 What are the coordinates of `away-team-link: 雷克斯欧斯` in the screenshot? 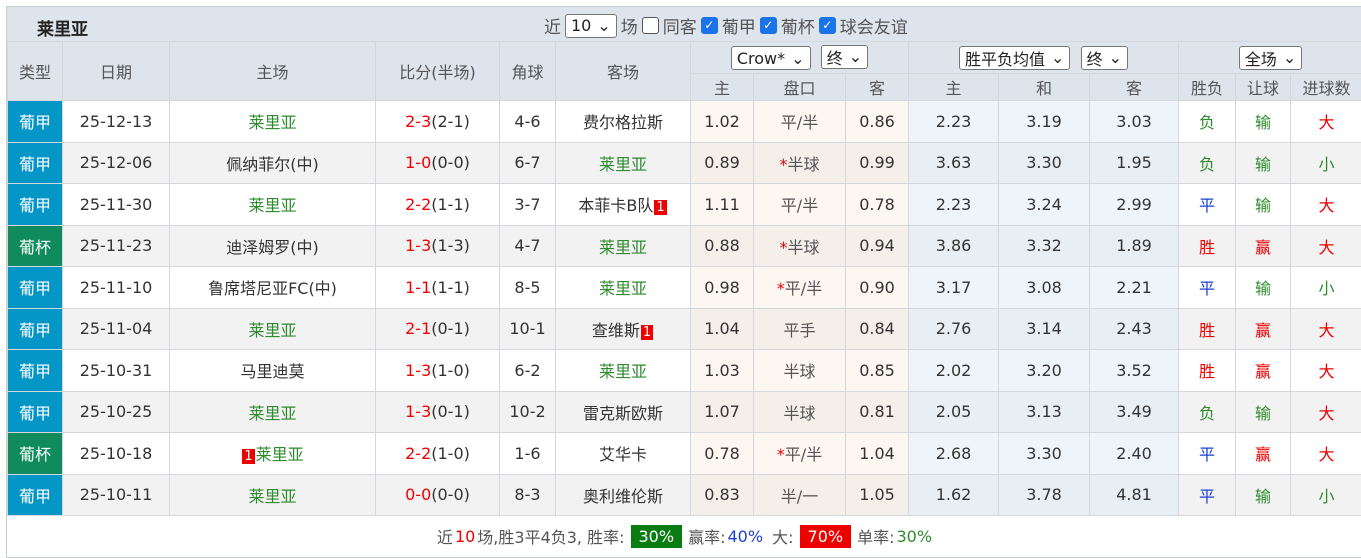 It's located at (623, 413).